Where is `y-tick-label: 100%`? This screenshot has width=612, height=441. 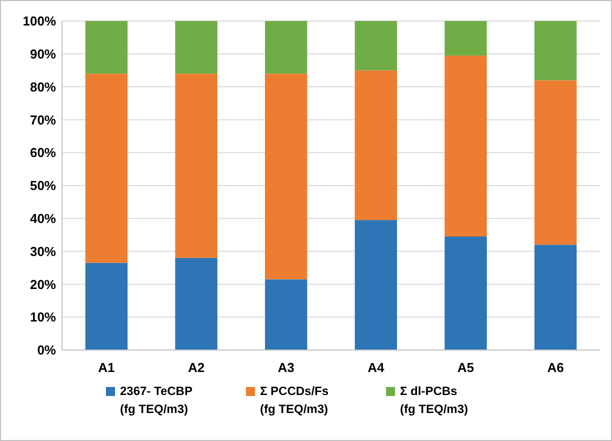
y-tick-label: 100% is located at coordinates (39, 21).